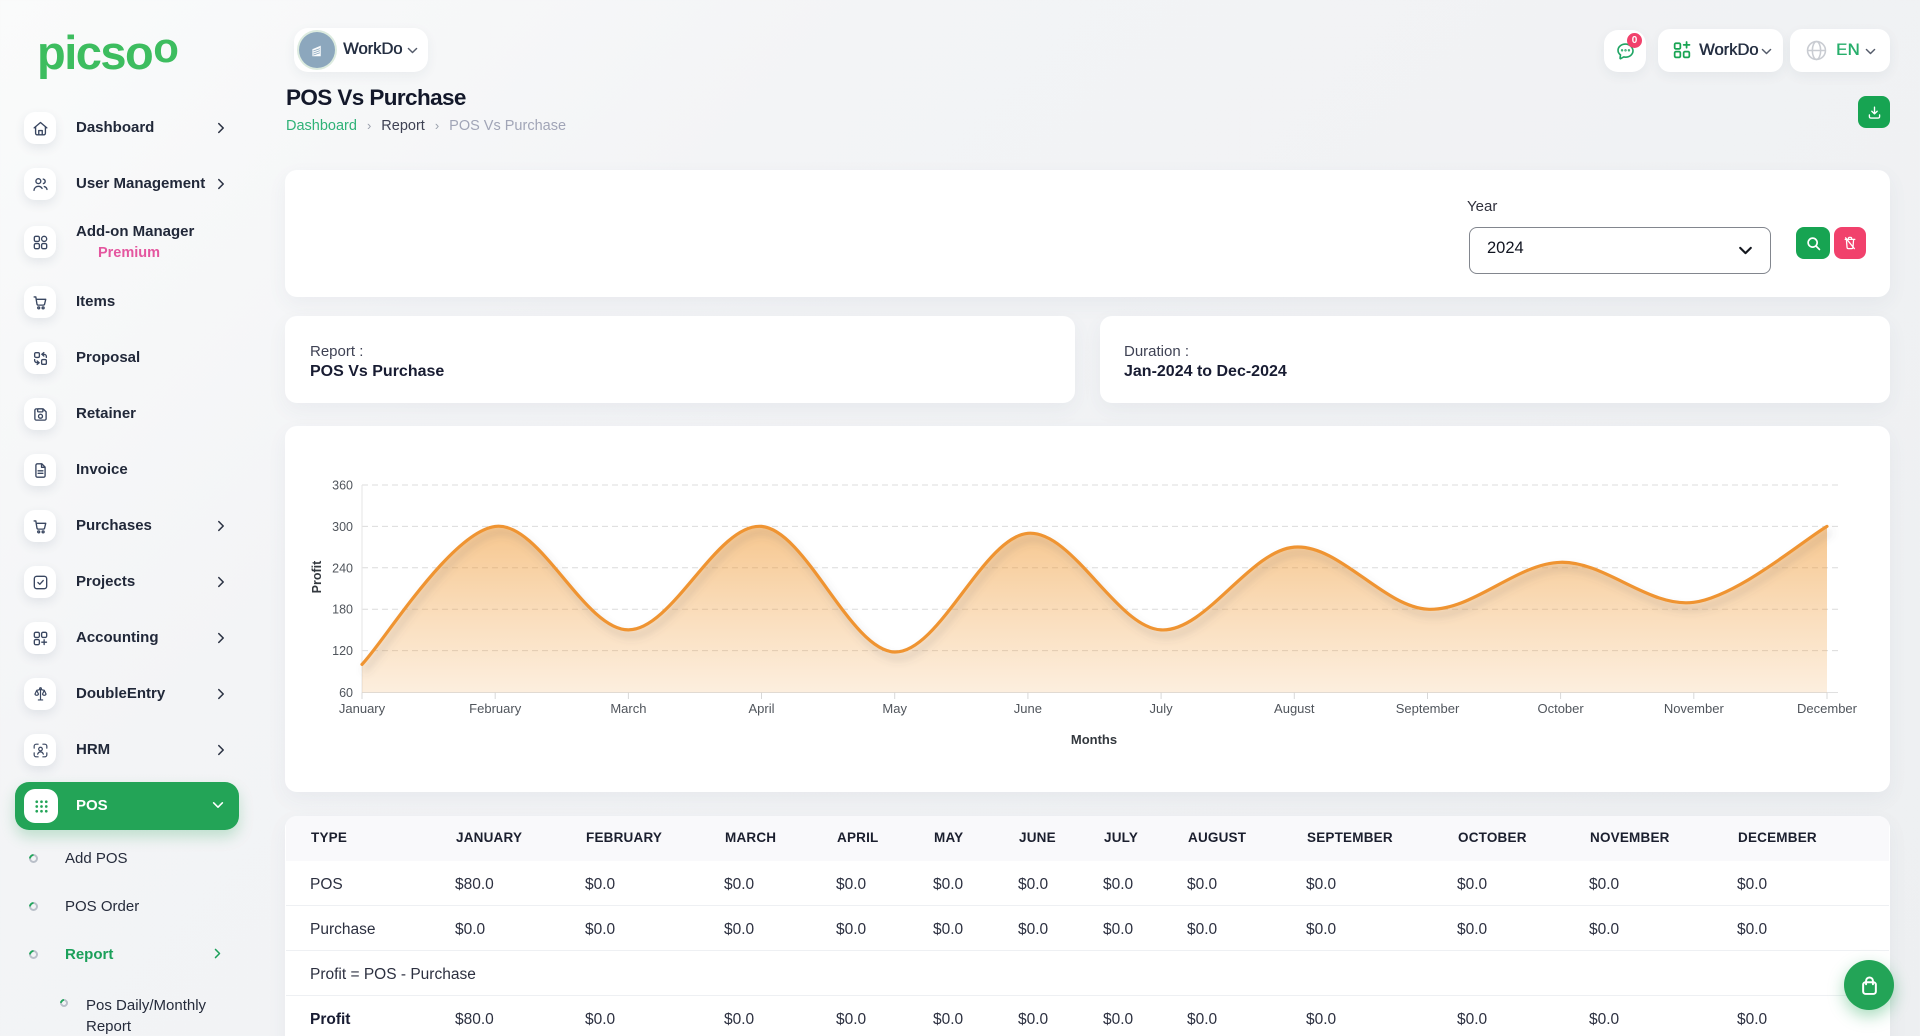 The height and width of the screenshot is (1036, 1920). Describe the element at coordinates (761, 708) in the screenshot. I see `svg-text: April` at that location.